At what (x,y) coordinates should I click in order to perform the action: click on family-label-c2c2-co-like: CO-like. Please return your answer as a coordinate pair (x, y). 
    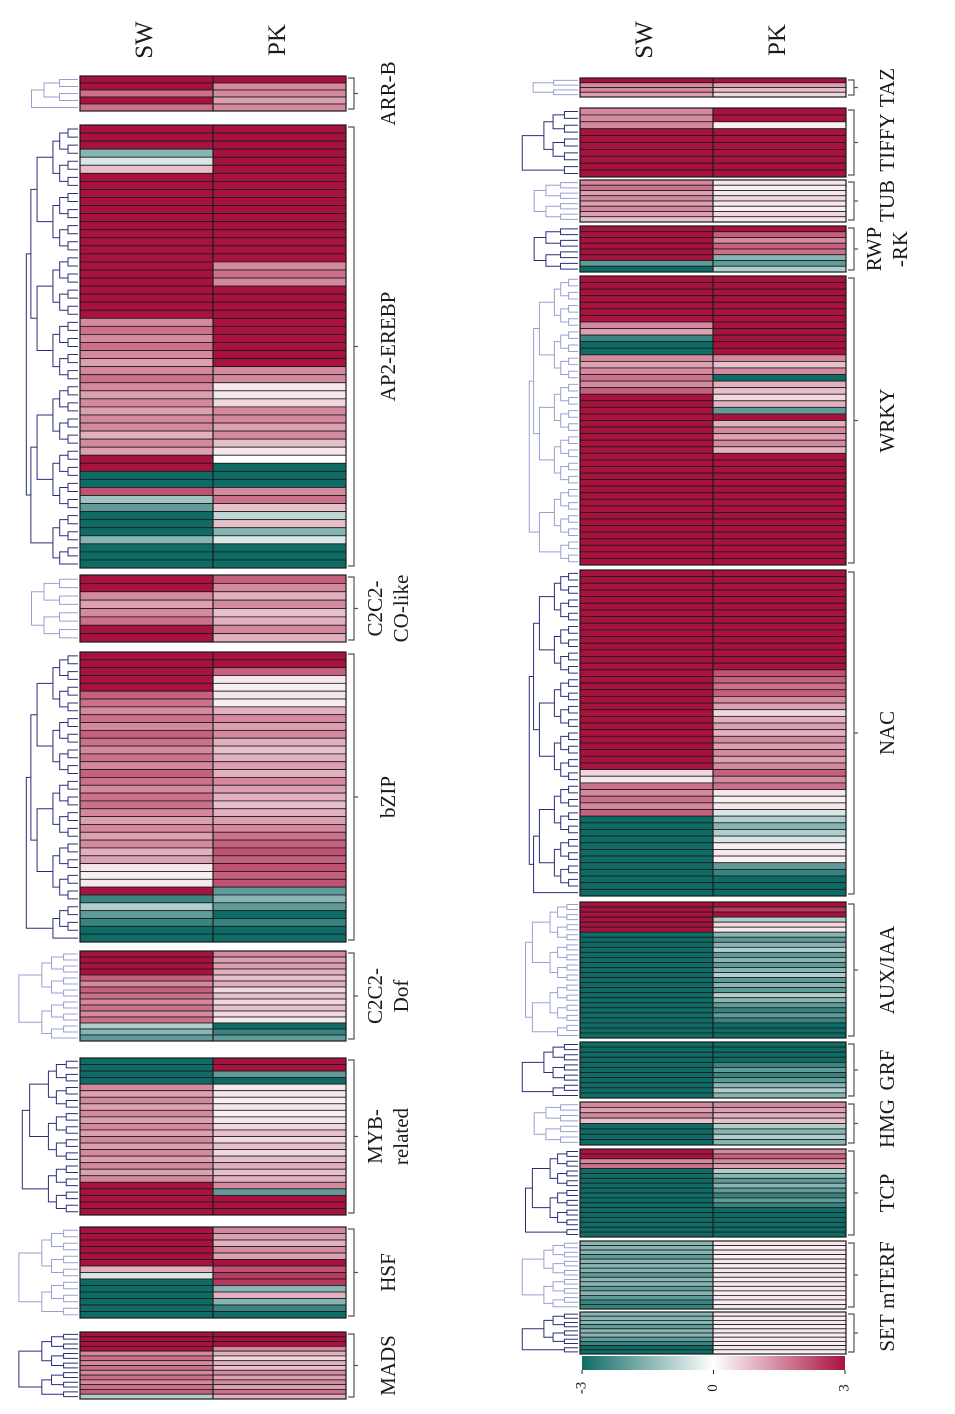
    Looking at the image, I should click on (401, 609).